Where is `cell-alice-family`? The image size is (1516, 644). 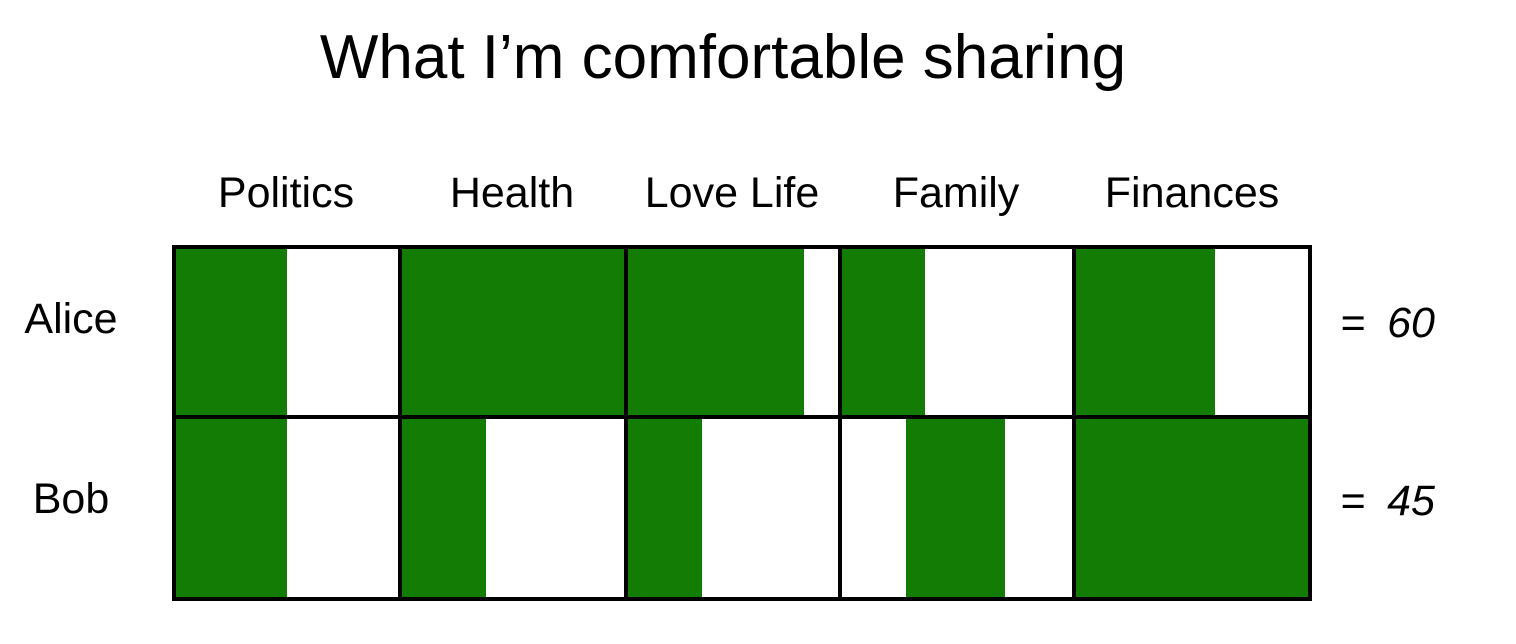 cell-alice-family is located at coordinates (957, 332).